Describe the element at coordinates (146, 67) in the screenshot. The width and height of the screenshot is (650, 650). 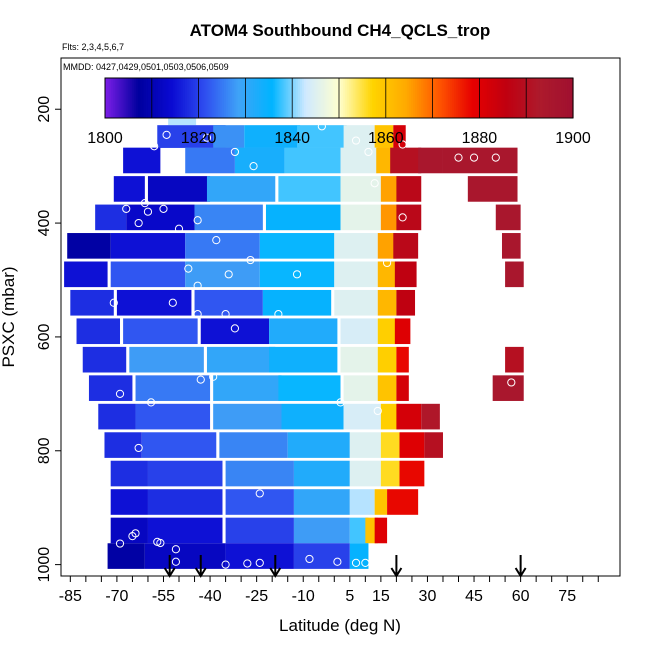
I see `dates-note: MMDD: 0427,0429,0501,0503,0506,0509` at that location.